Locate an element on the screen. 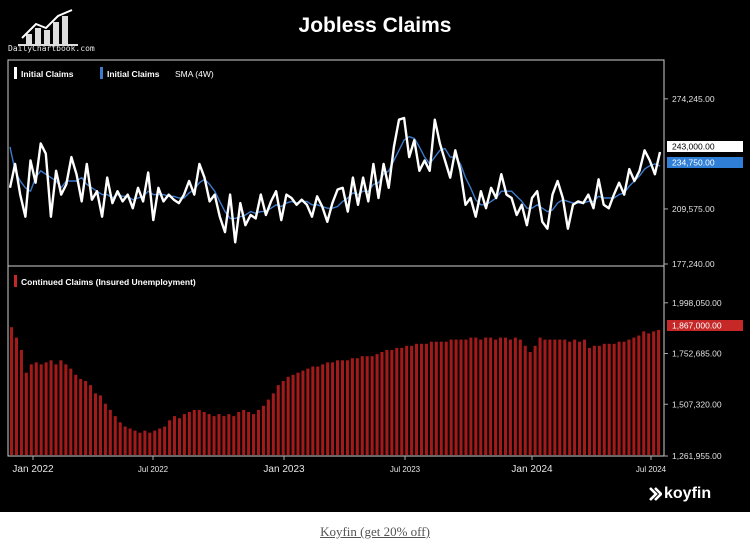 This screenshot has height=548, width=750. bar-y-tick-label: 1,261,955.00 is located at coordinates (697, 456).